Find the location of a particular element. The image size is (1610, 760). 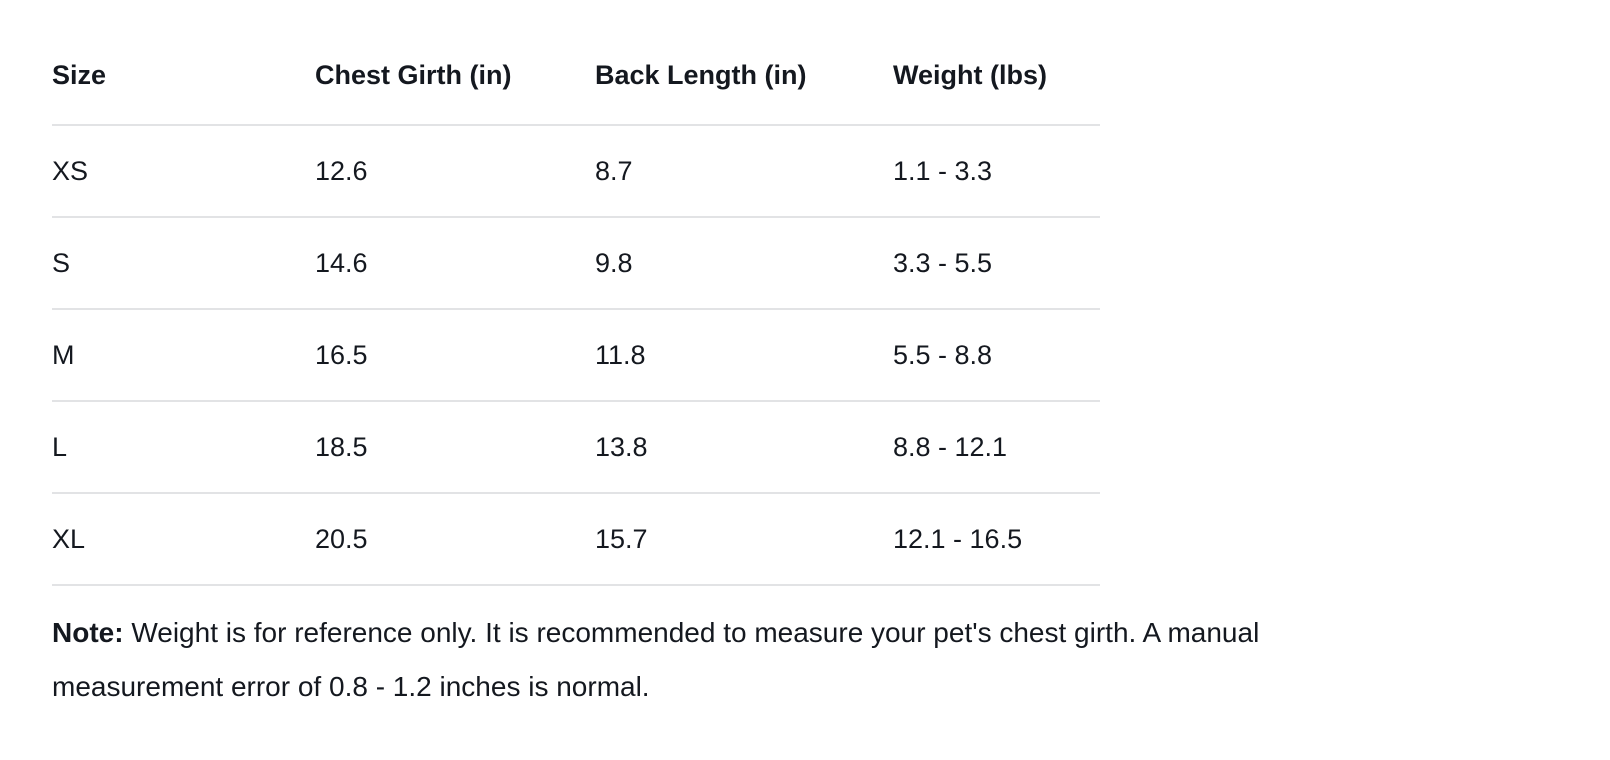

note-label: Note: is located at coordinates (88, 632).